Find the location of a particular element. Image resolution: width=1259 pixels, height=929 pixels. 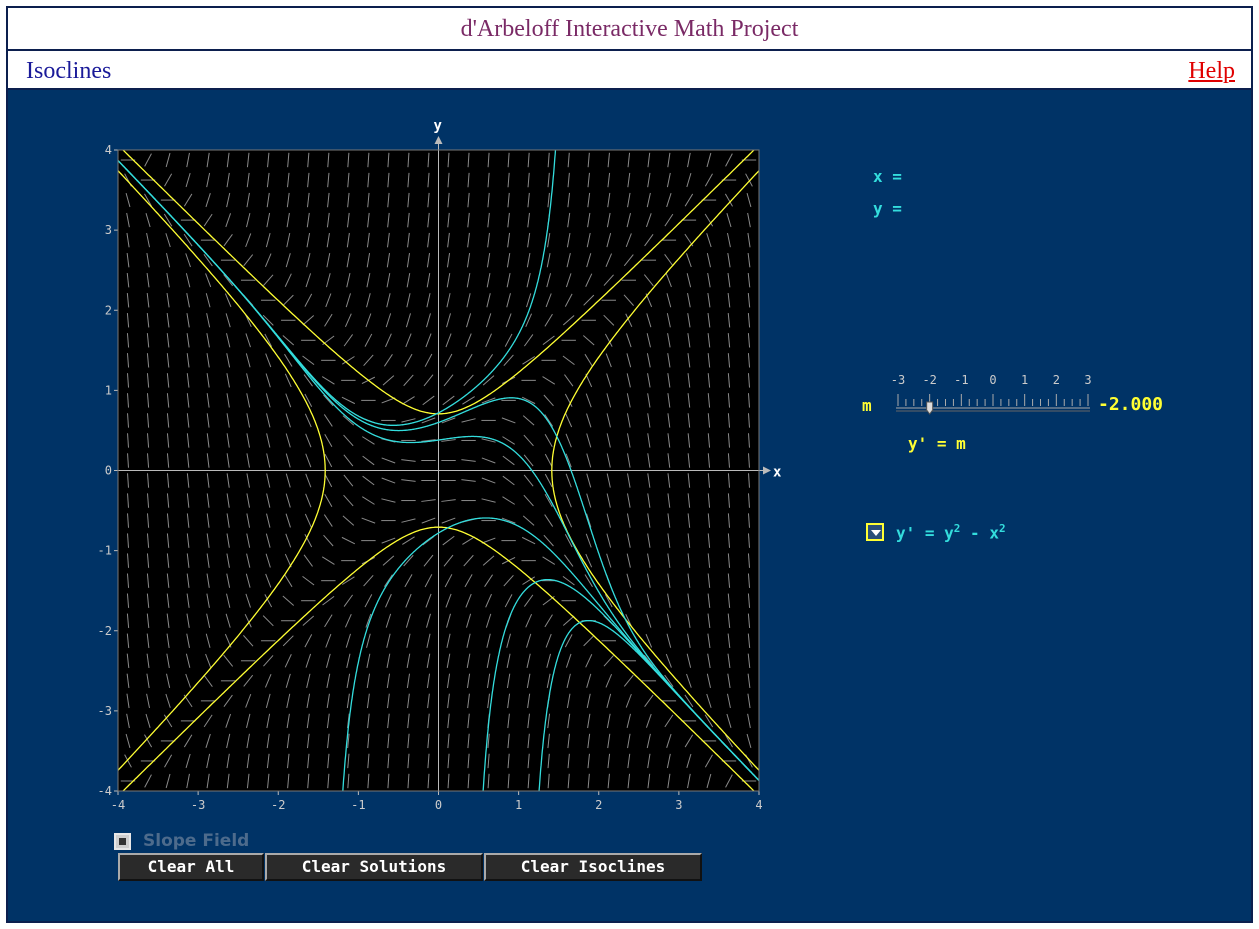

clear-solutions-button: Clear Solutions is located at coordinates (374, 867).